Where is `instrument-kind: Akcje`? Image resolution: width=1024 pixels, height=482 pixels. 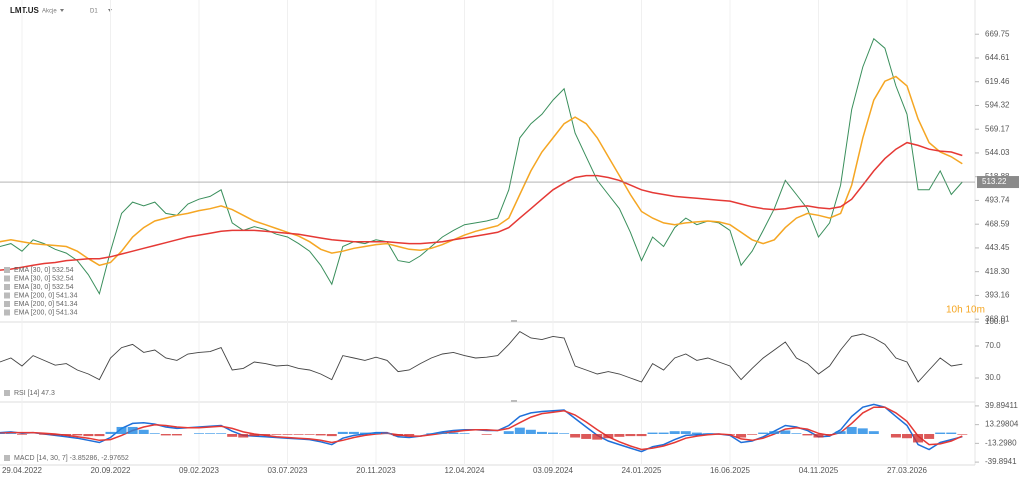
instrument-kind: Akcje is located at coordinates (49, 12).